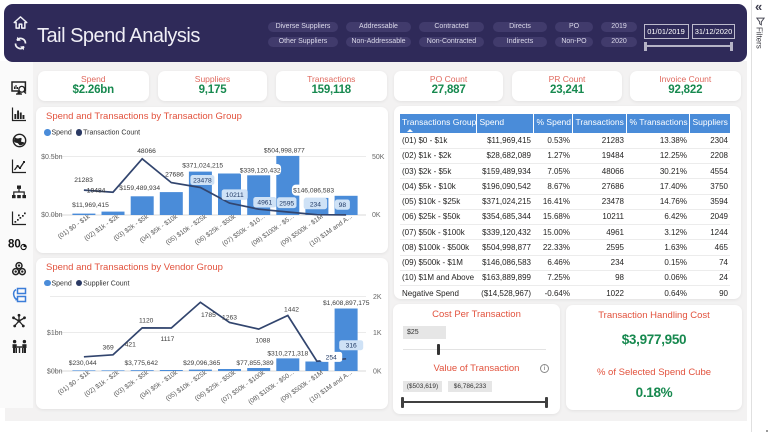 The image size is (768, 432). I want to click on svg-text: 27686, so click(174, 174).